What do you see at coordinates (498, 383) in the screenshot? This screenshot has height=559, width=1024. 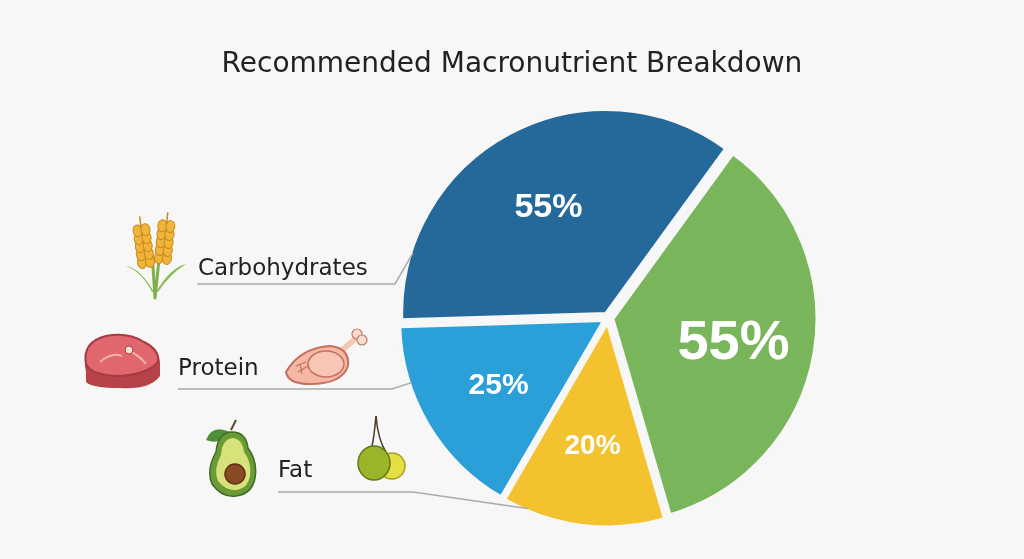 I see `data-label: 25%` at bounding box center [498, 383].